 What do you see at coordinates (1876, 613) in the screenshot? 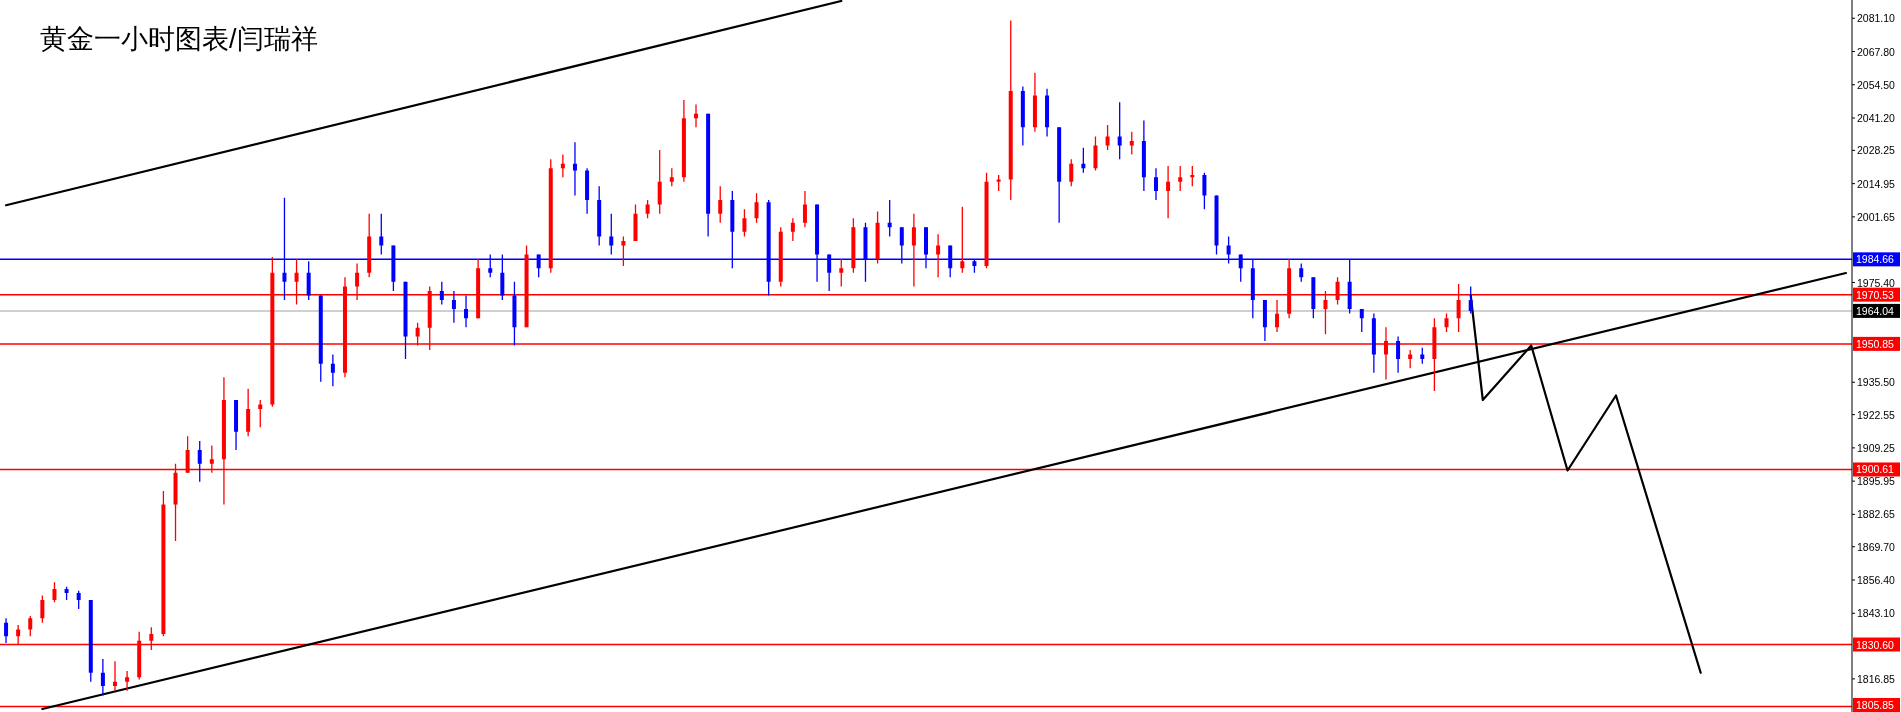
I see `y-tick-label: 1843.10` at bounding box center [1876, 613].